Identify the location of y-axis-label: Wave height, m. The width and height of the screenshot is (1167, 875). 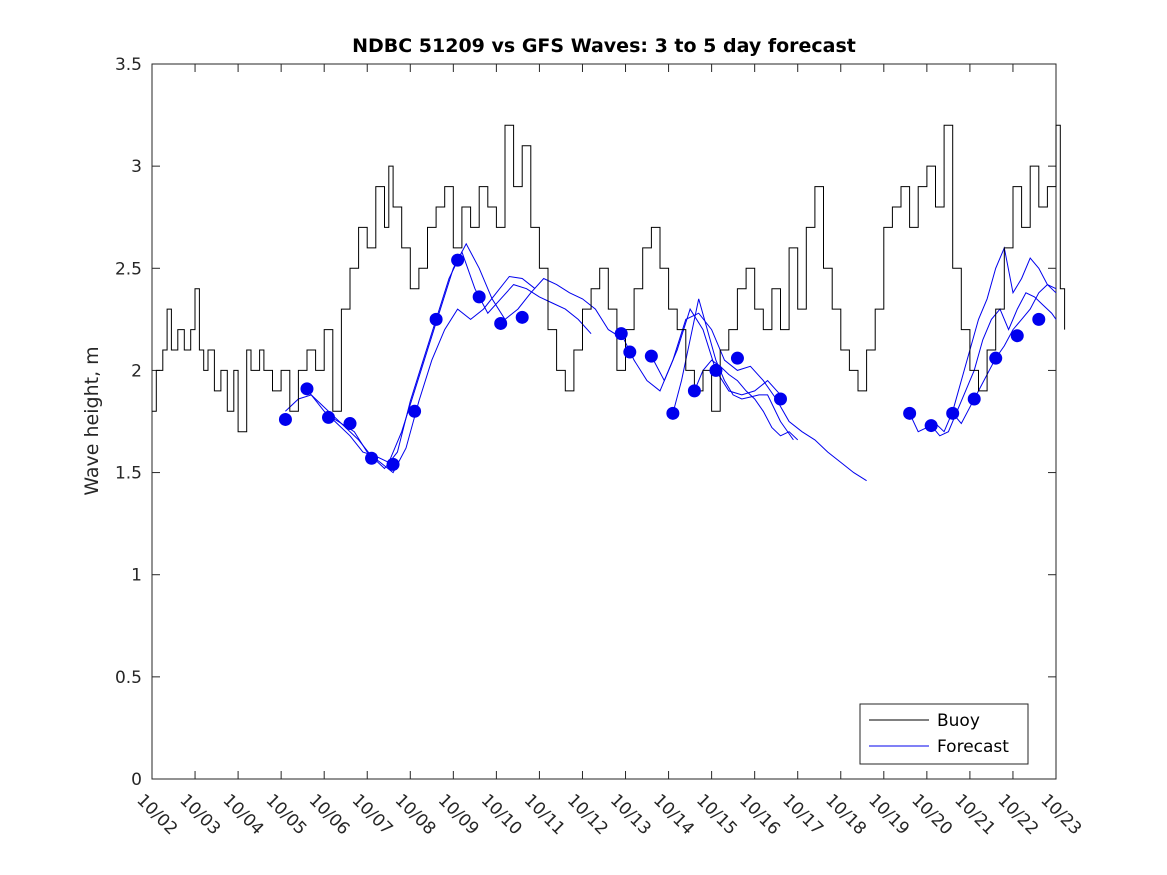
(92, 420).